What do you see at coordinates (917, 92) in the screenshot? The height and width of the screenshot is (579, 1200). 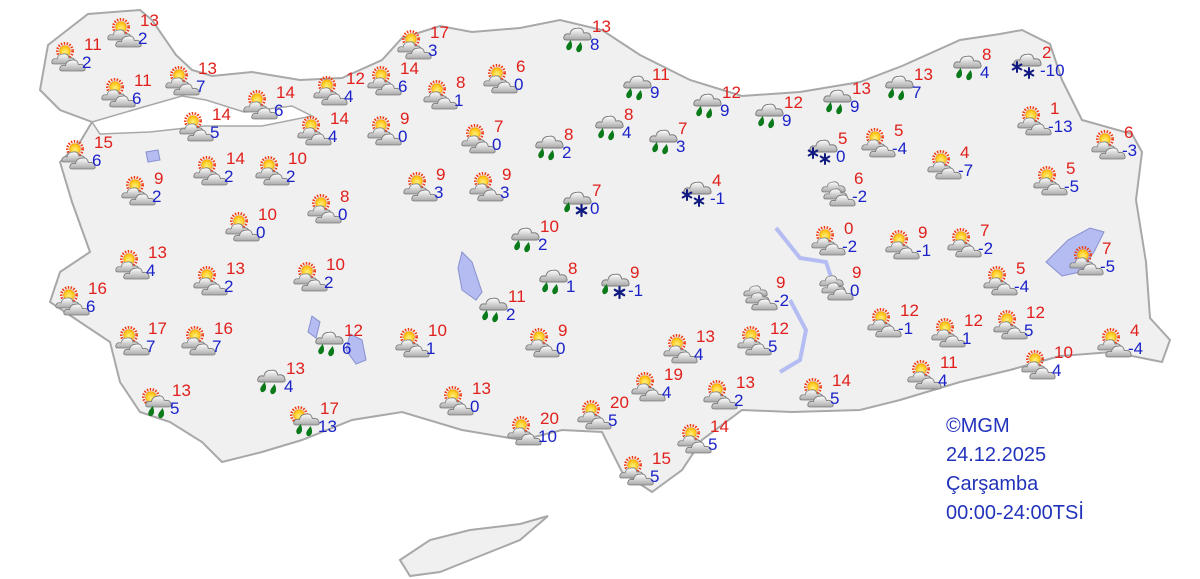 I see `low-temp: 7` at bounding box center [917, 92].